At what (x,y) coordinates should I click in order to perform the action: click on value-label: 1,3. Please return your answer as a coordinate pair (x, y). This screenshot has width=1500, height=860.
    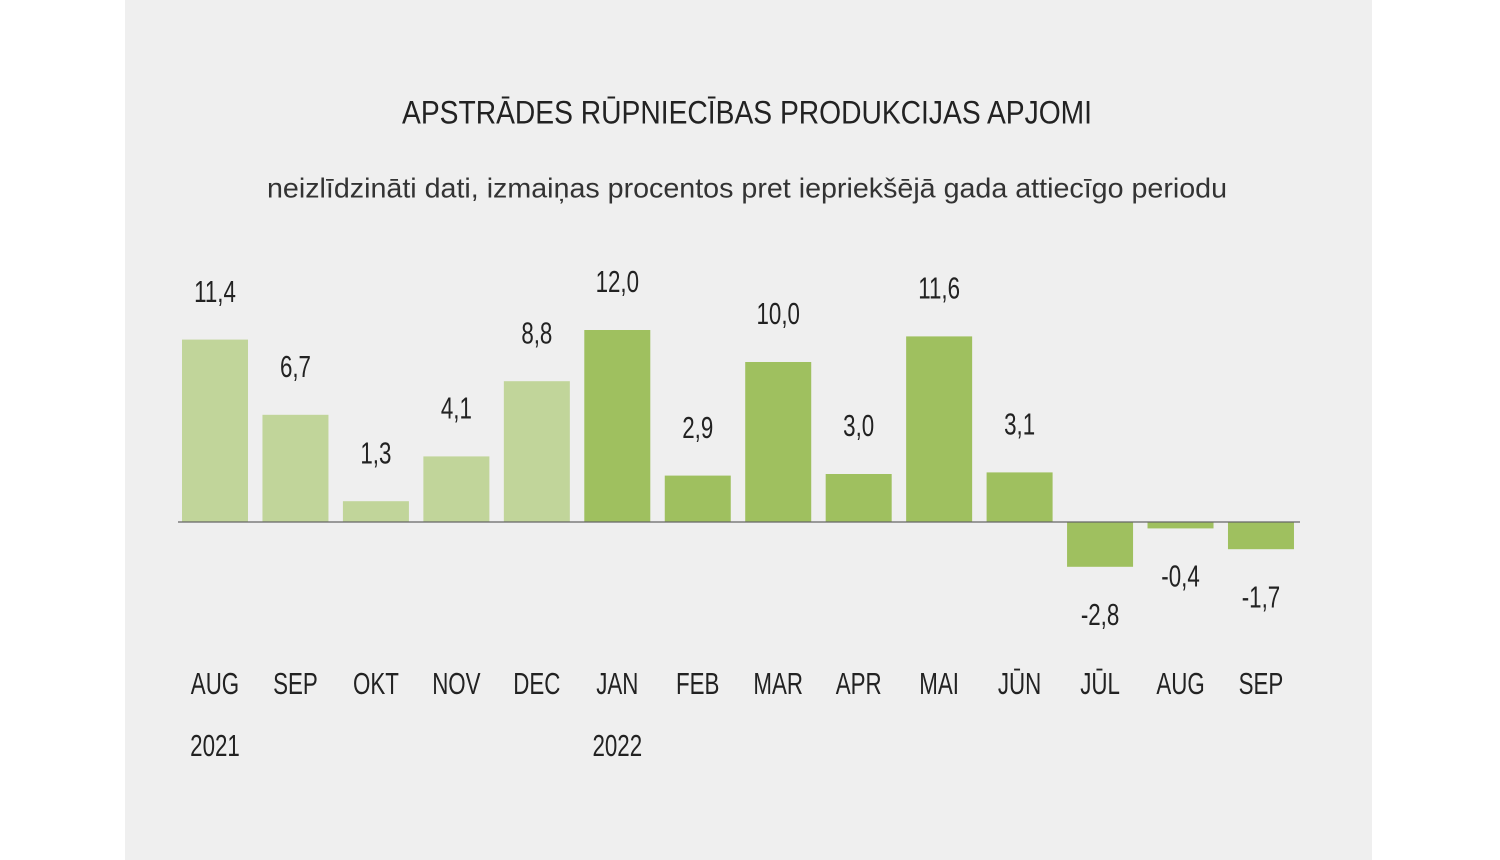
    Looking at the image, I should click on (375, 453).